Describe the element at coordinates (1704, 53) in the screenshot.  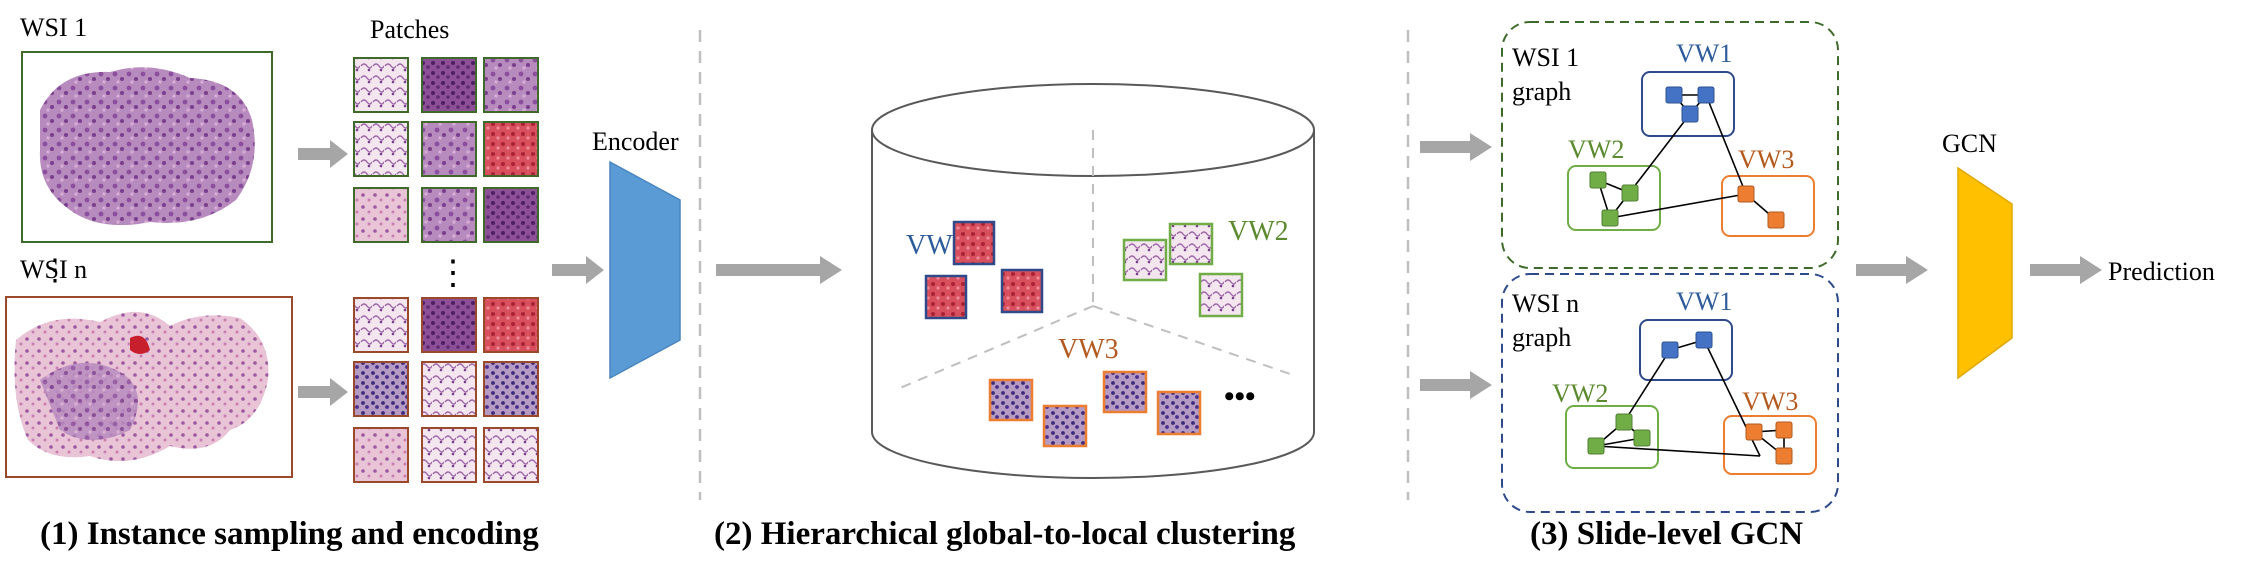
I see `wsi1-vw1-label: VW1` at that location.